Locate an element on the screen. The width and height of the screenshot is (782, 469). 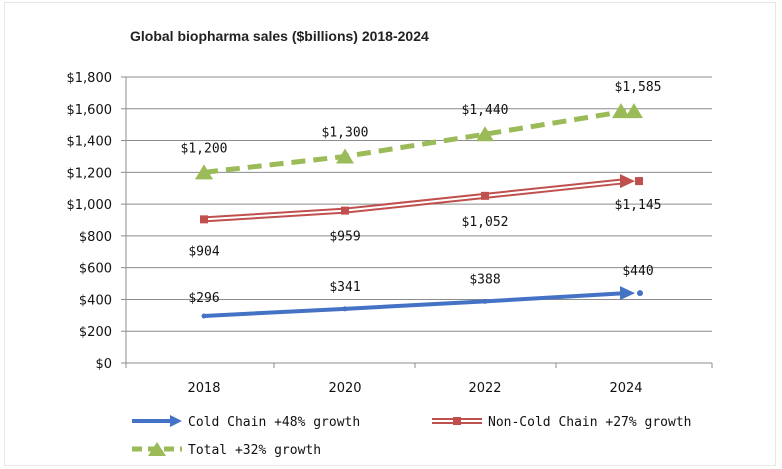
data-label: $1,145 is located at coordinates (638, 205).